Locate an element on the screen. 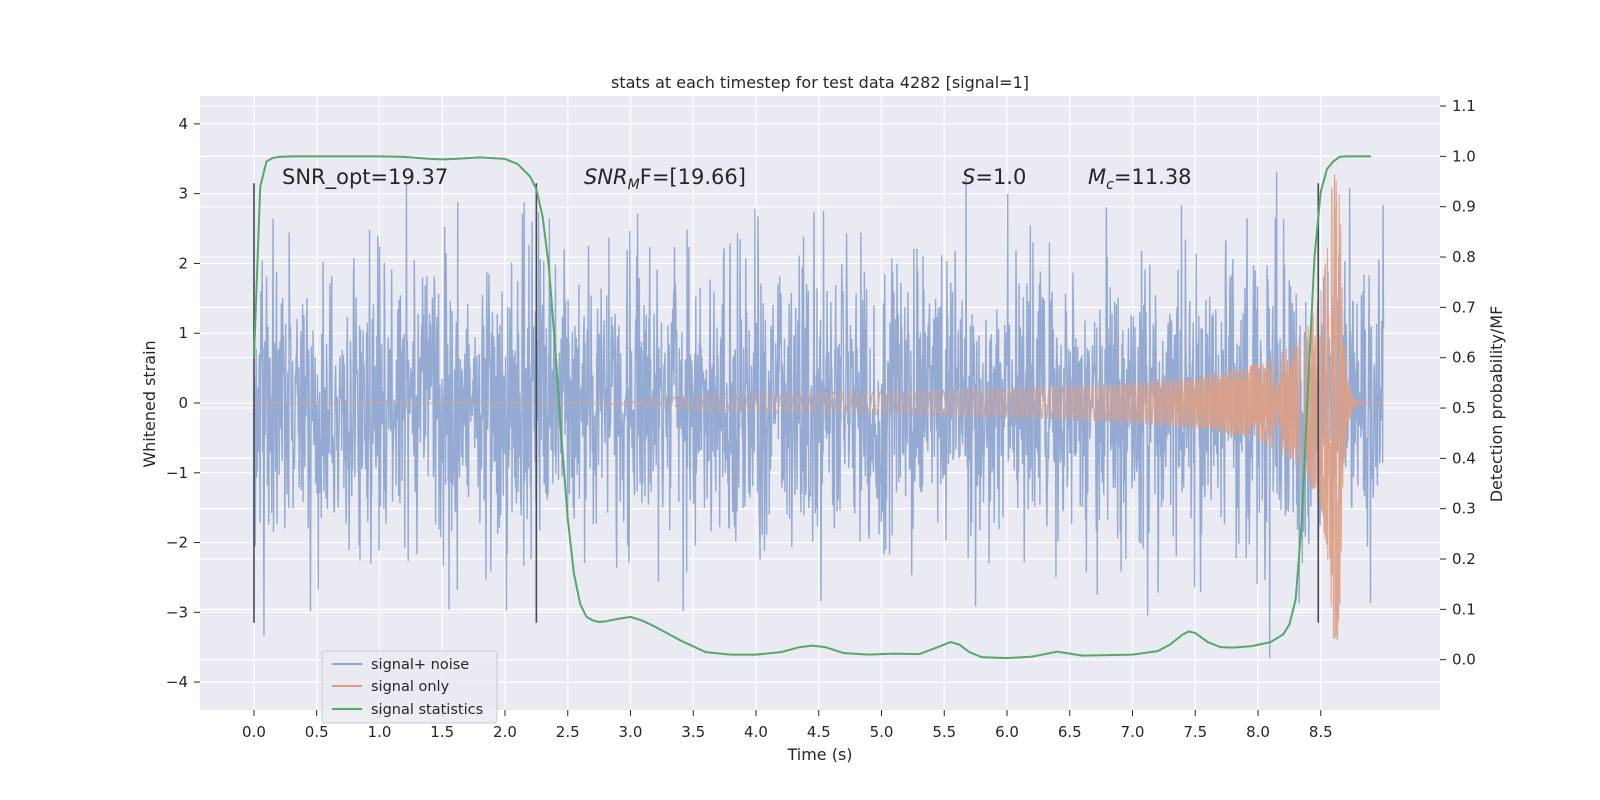 The width and height of the screenshot is (1600, 800). y2-tick-label: 0.3 is located at coordinates (1464, 509).